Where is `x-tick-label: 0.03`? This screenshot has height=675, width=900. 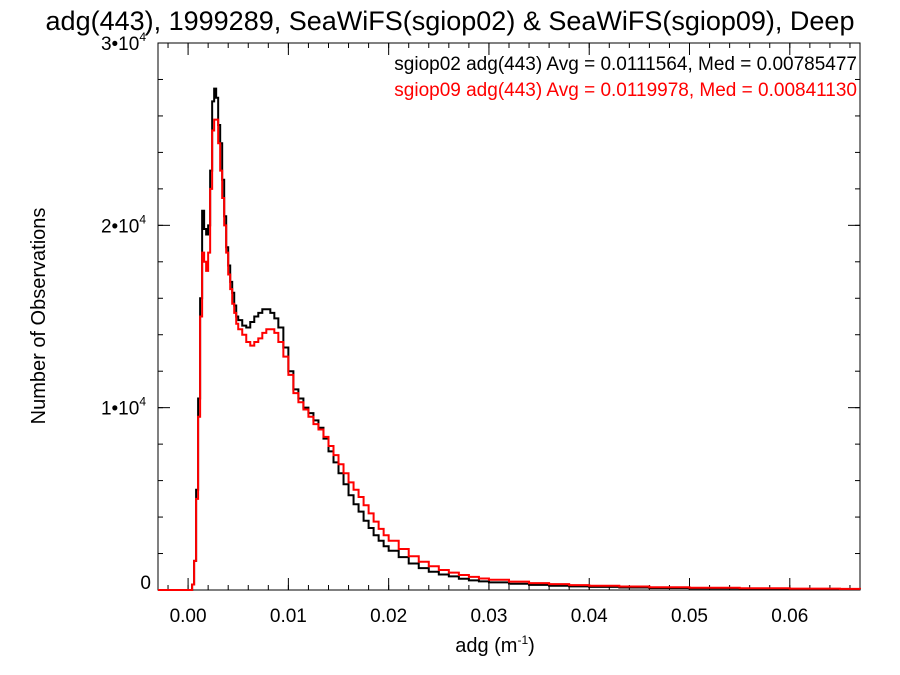 x-tick-label: 0.03 is located at coordinates (488, 616).